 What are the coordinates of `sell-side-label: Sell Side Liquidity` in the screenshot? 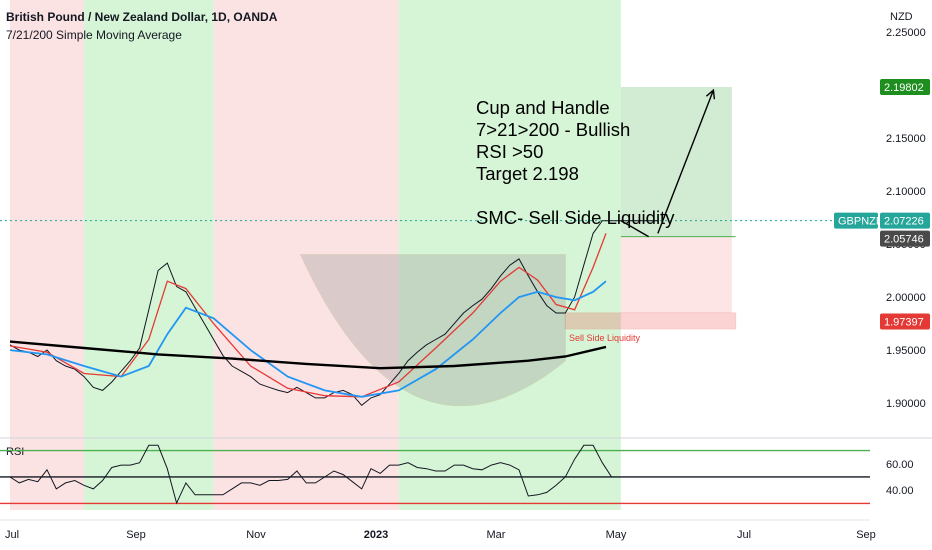 It's located at (605, 338).